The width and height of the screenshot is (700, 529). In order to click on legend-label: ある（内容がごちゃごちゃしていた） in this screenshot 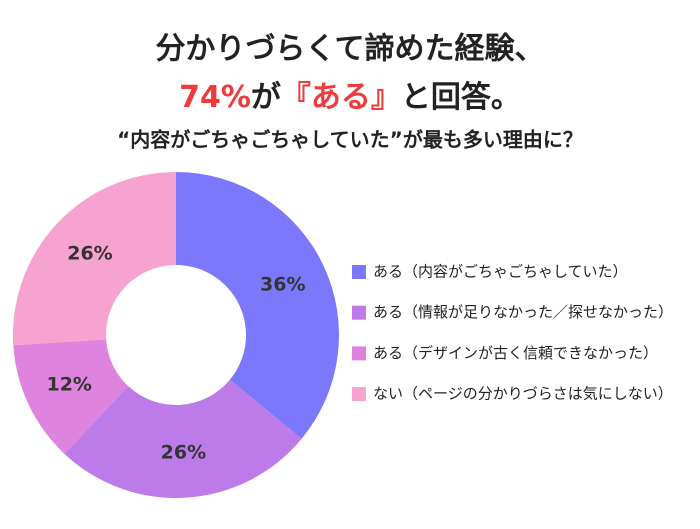, I will do `click(500, 272)`.